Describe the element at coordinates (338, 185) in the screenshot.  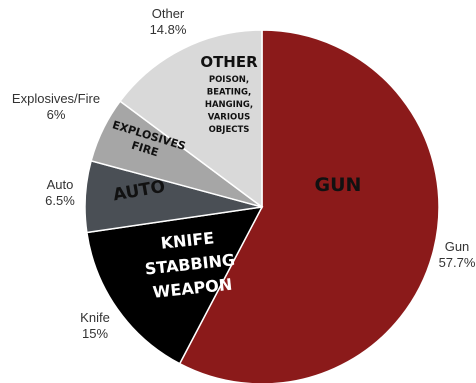
I see `pie-inner-label-gun: GUN` at that location.